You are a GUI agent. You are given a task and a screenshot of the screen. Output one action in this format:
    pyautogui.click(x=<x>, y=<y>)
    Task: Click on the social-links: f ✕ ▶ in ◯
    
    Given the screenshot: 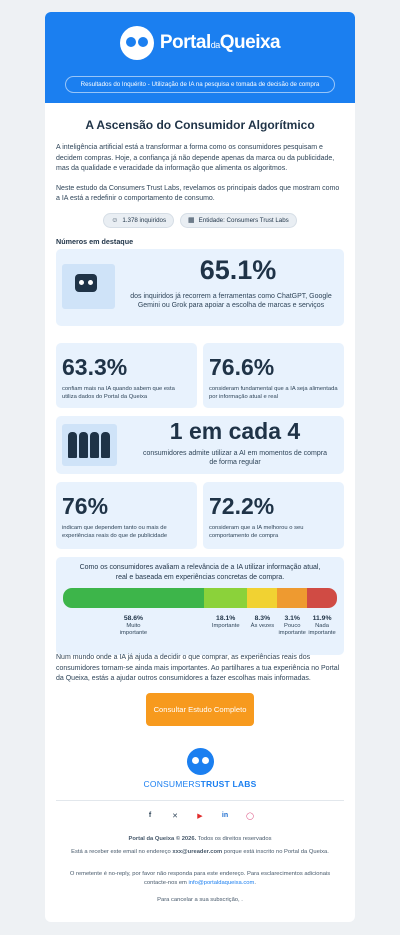 What is the action you would take?
    pyautogui.click(x=200, y=816)
    